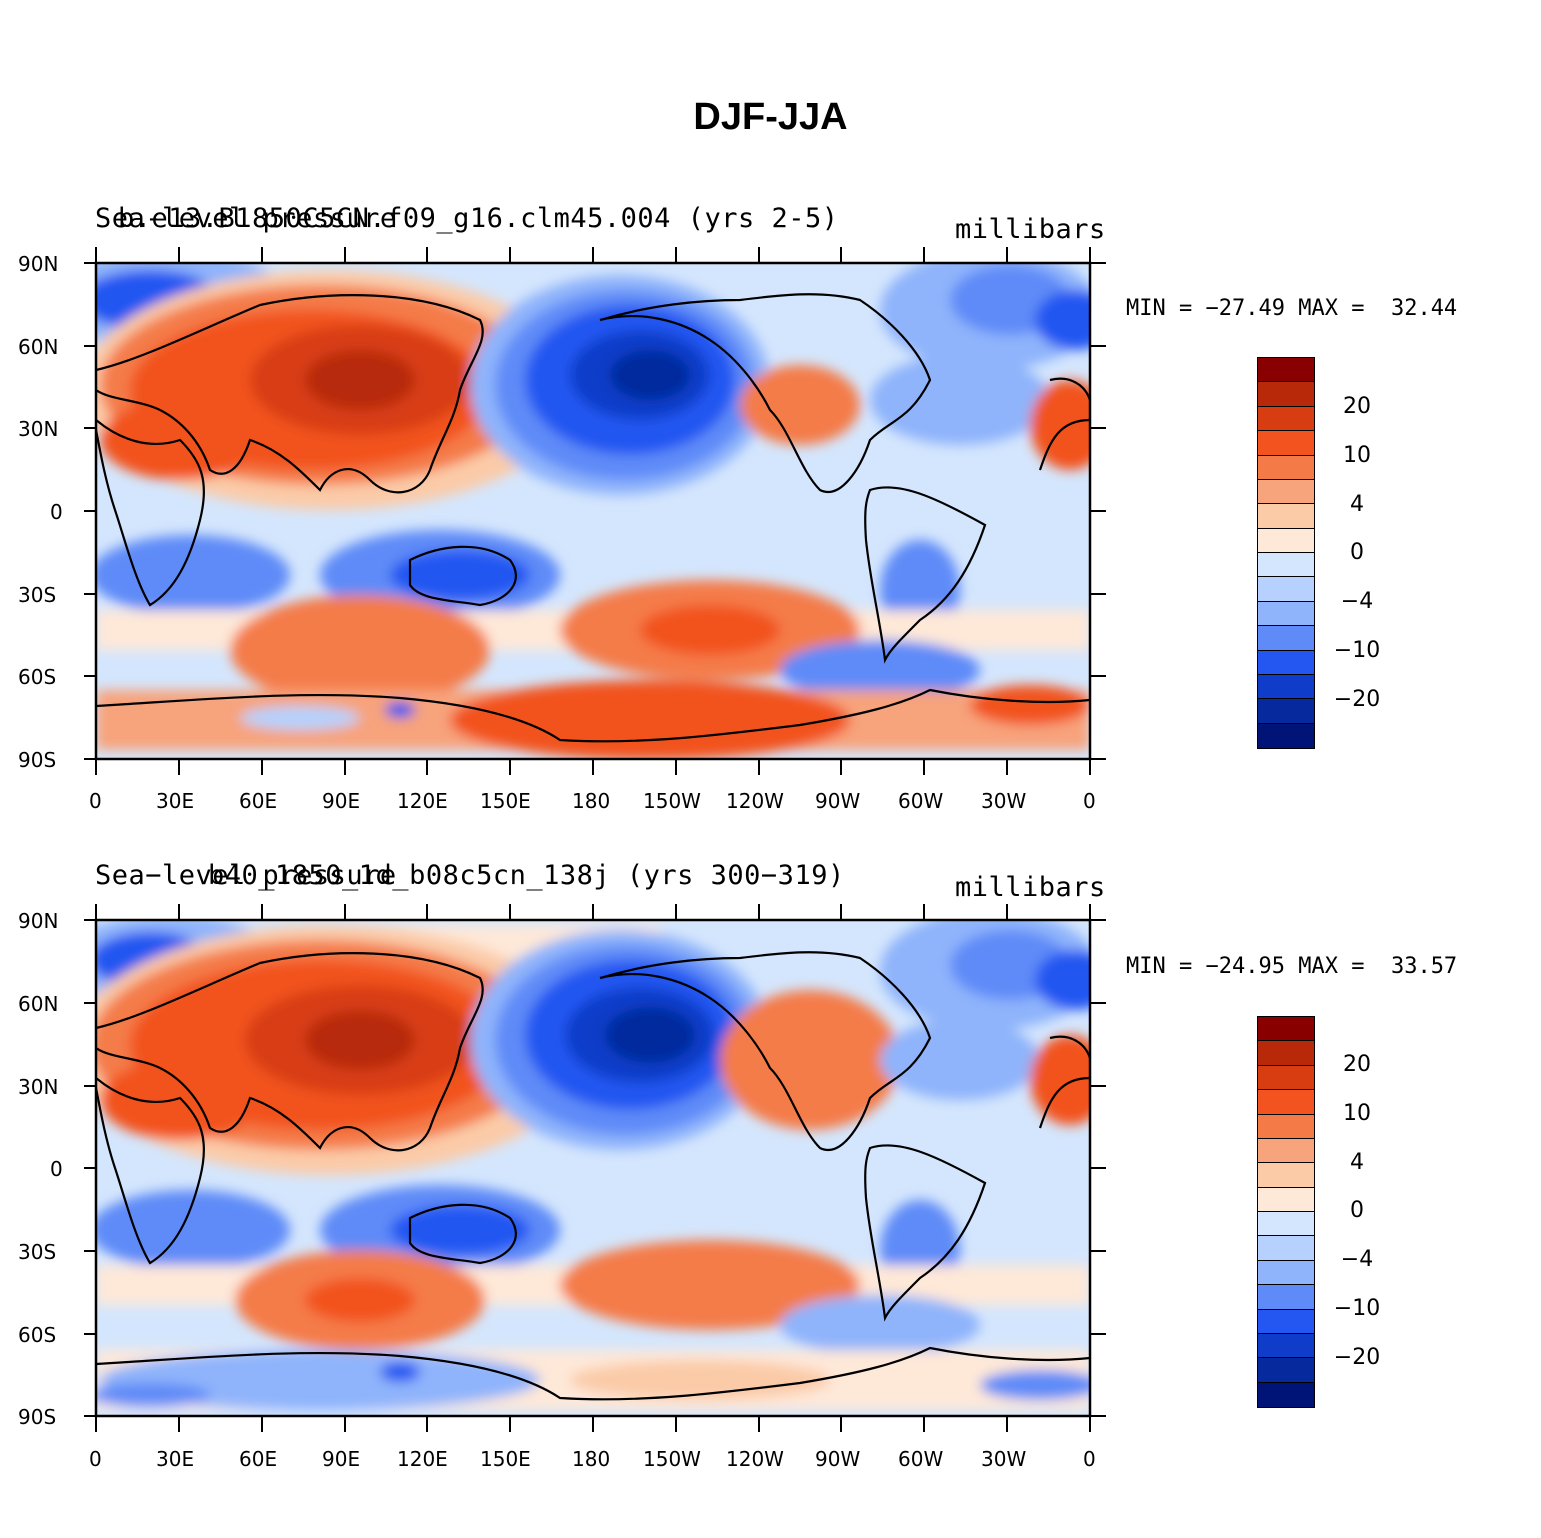  I want to click on y-tick-label: 90S, so click(37, 1417).